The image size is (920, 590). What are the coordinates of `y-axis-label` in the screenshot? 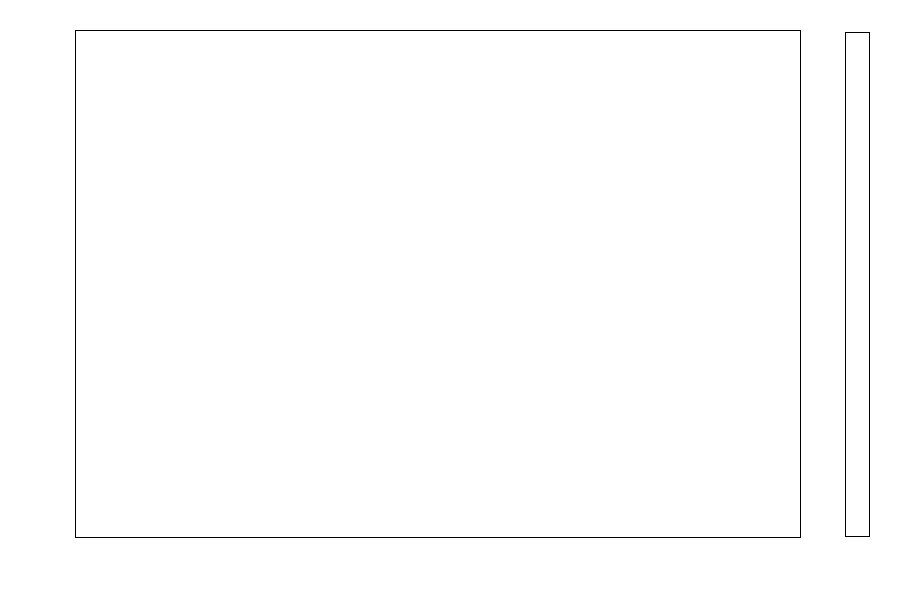 It's located at (16, 284).